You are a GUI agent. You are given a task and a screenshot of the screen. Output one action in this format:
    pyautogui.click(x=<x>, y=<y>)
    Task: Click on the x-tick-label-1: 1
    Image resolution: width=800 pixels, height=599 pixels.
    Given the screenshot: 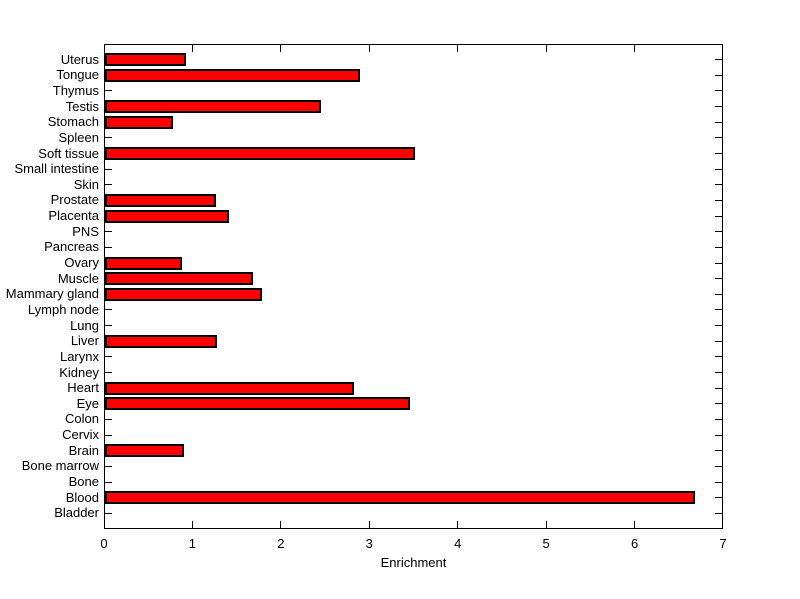 What is the action you would take?
    pyautogui.click(x=192, y=543)
    